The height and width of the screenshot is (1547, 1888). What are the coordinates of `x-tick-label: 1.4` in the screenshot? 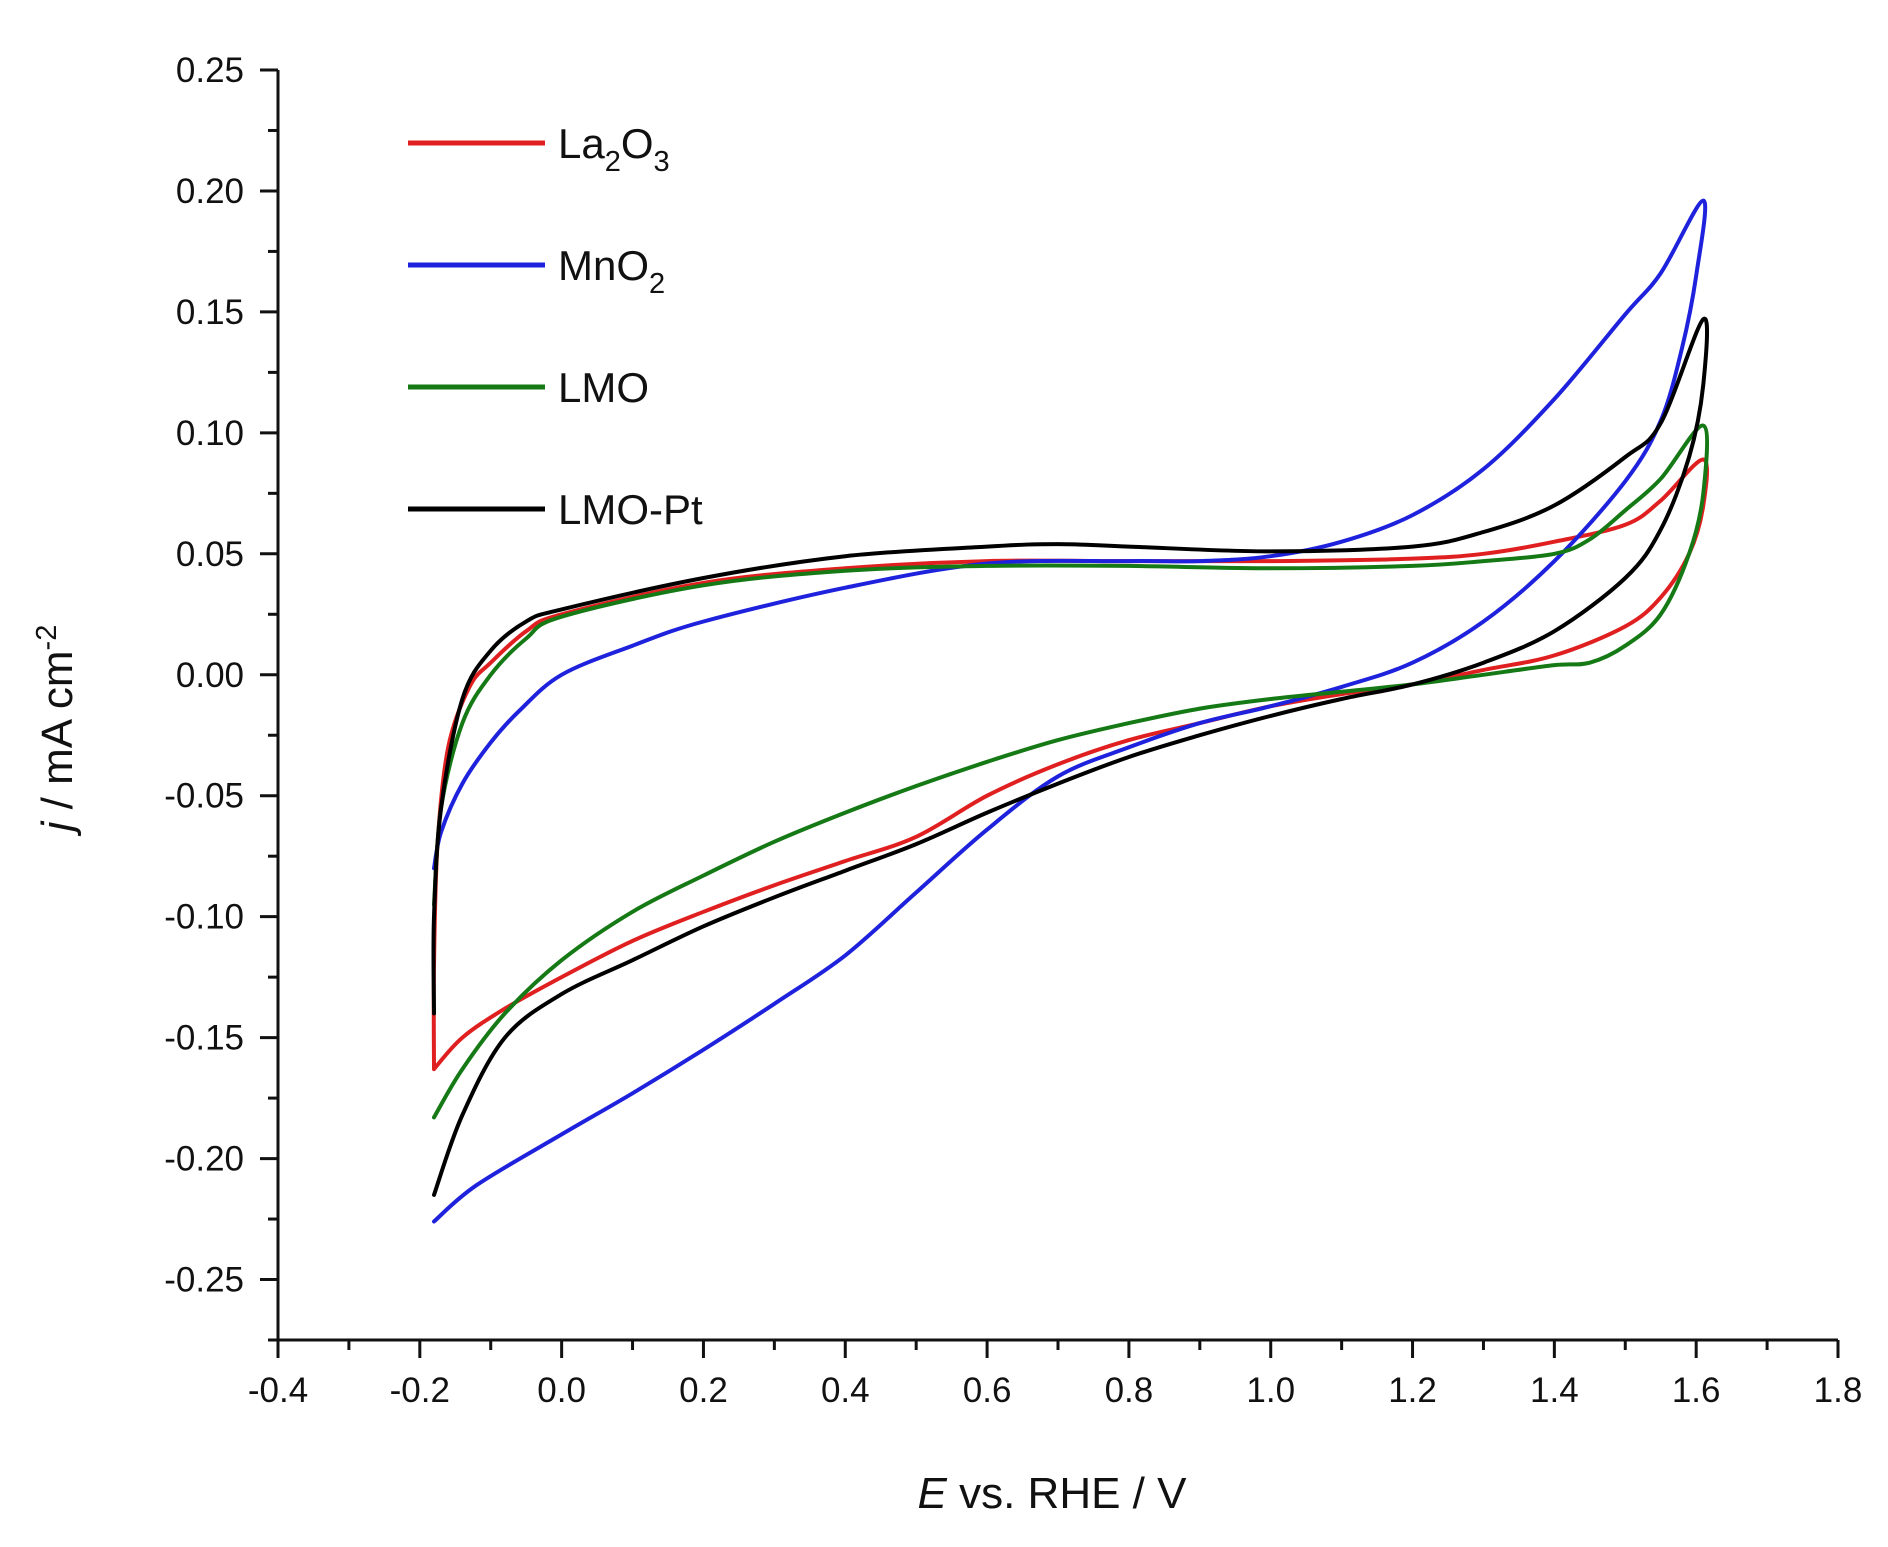 It's located at (1554, 1390).